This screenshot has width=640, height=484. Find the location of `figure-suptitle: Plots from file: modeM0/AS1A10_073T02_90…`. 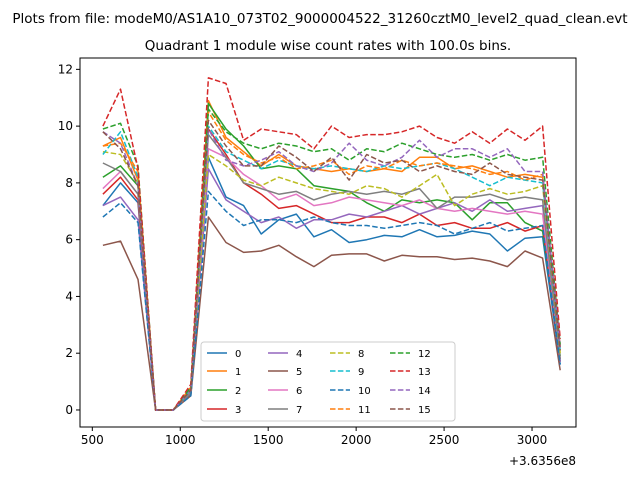

figure-suptitle: Plots from file: modeM0/AS1A10_073T02_90… is located at coordinates (319, 19).